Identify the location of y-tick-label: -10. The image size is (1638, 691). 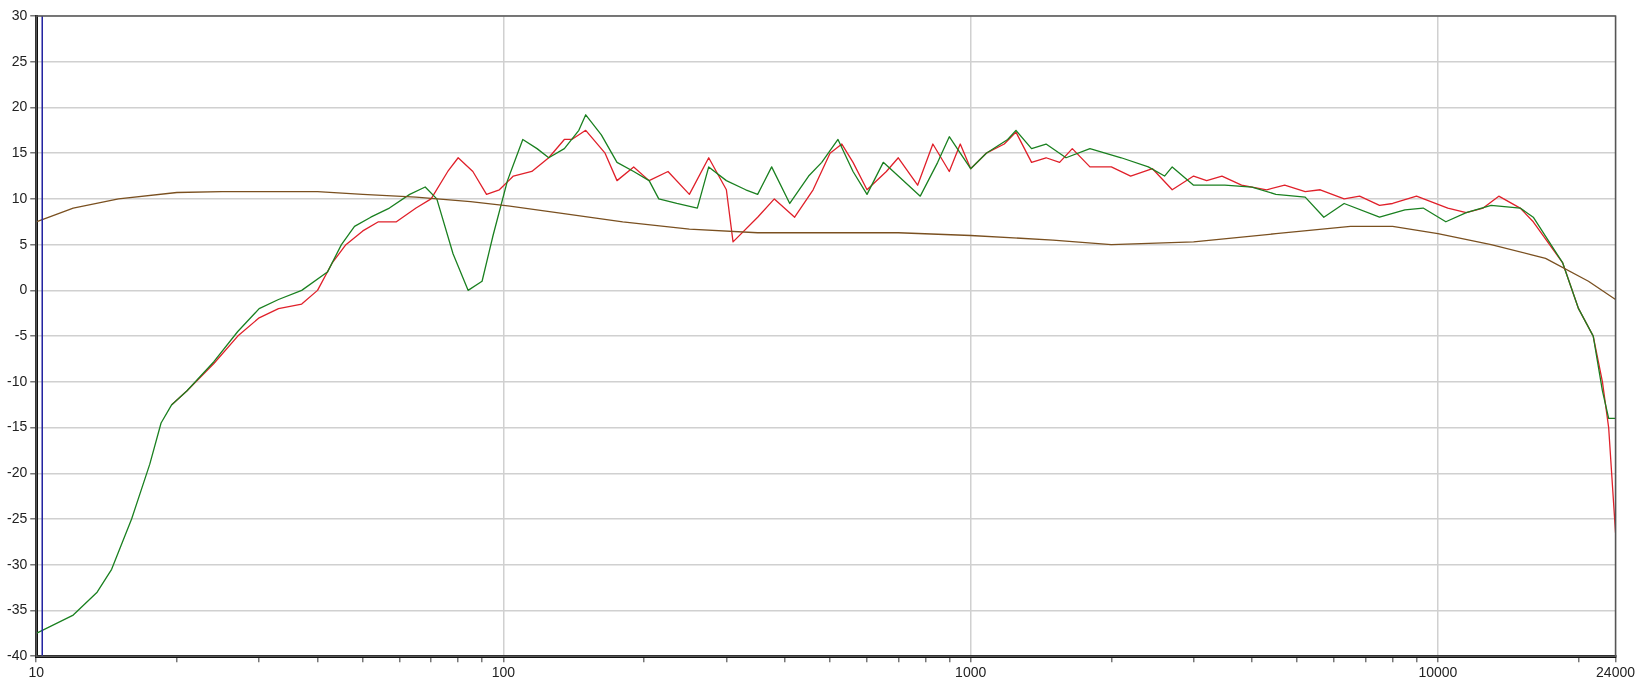
(17, 380).